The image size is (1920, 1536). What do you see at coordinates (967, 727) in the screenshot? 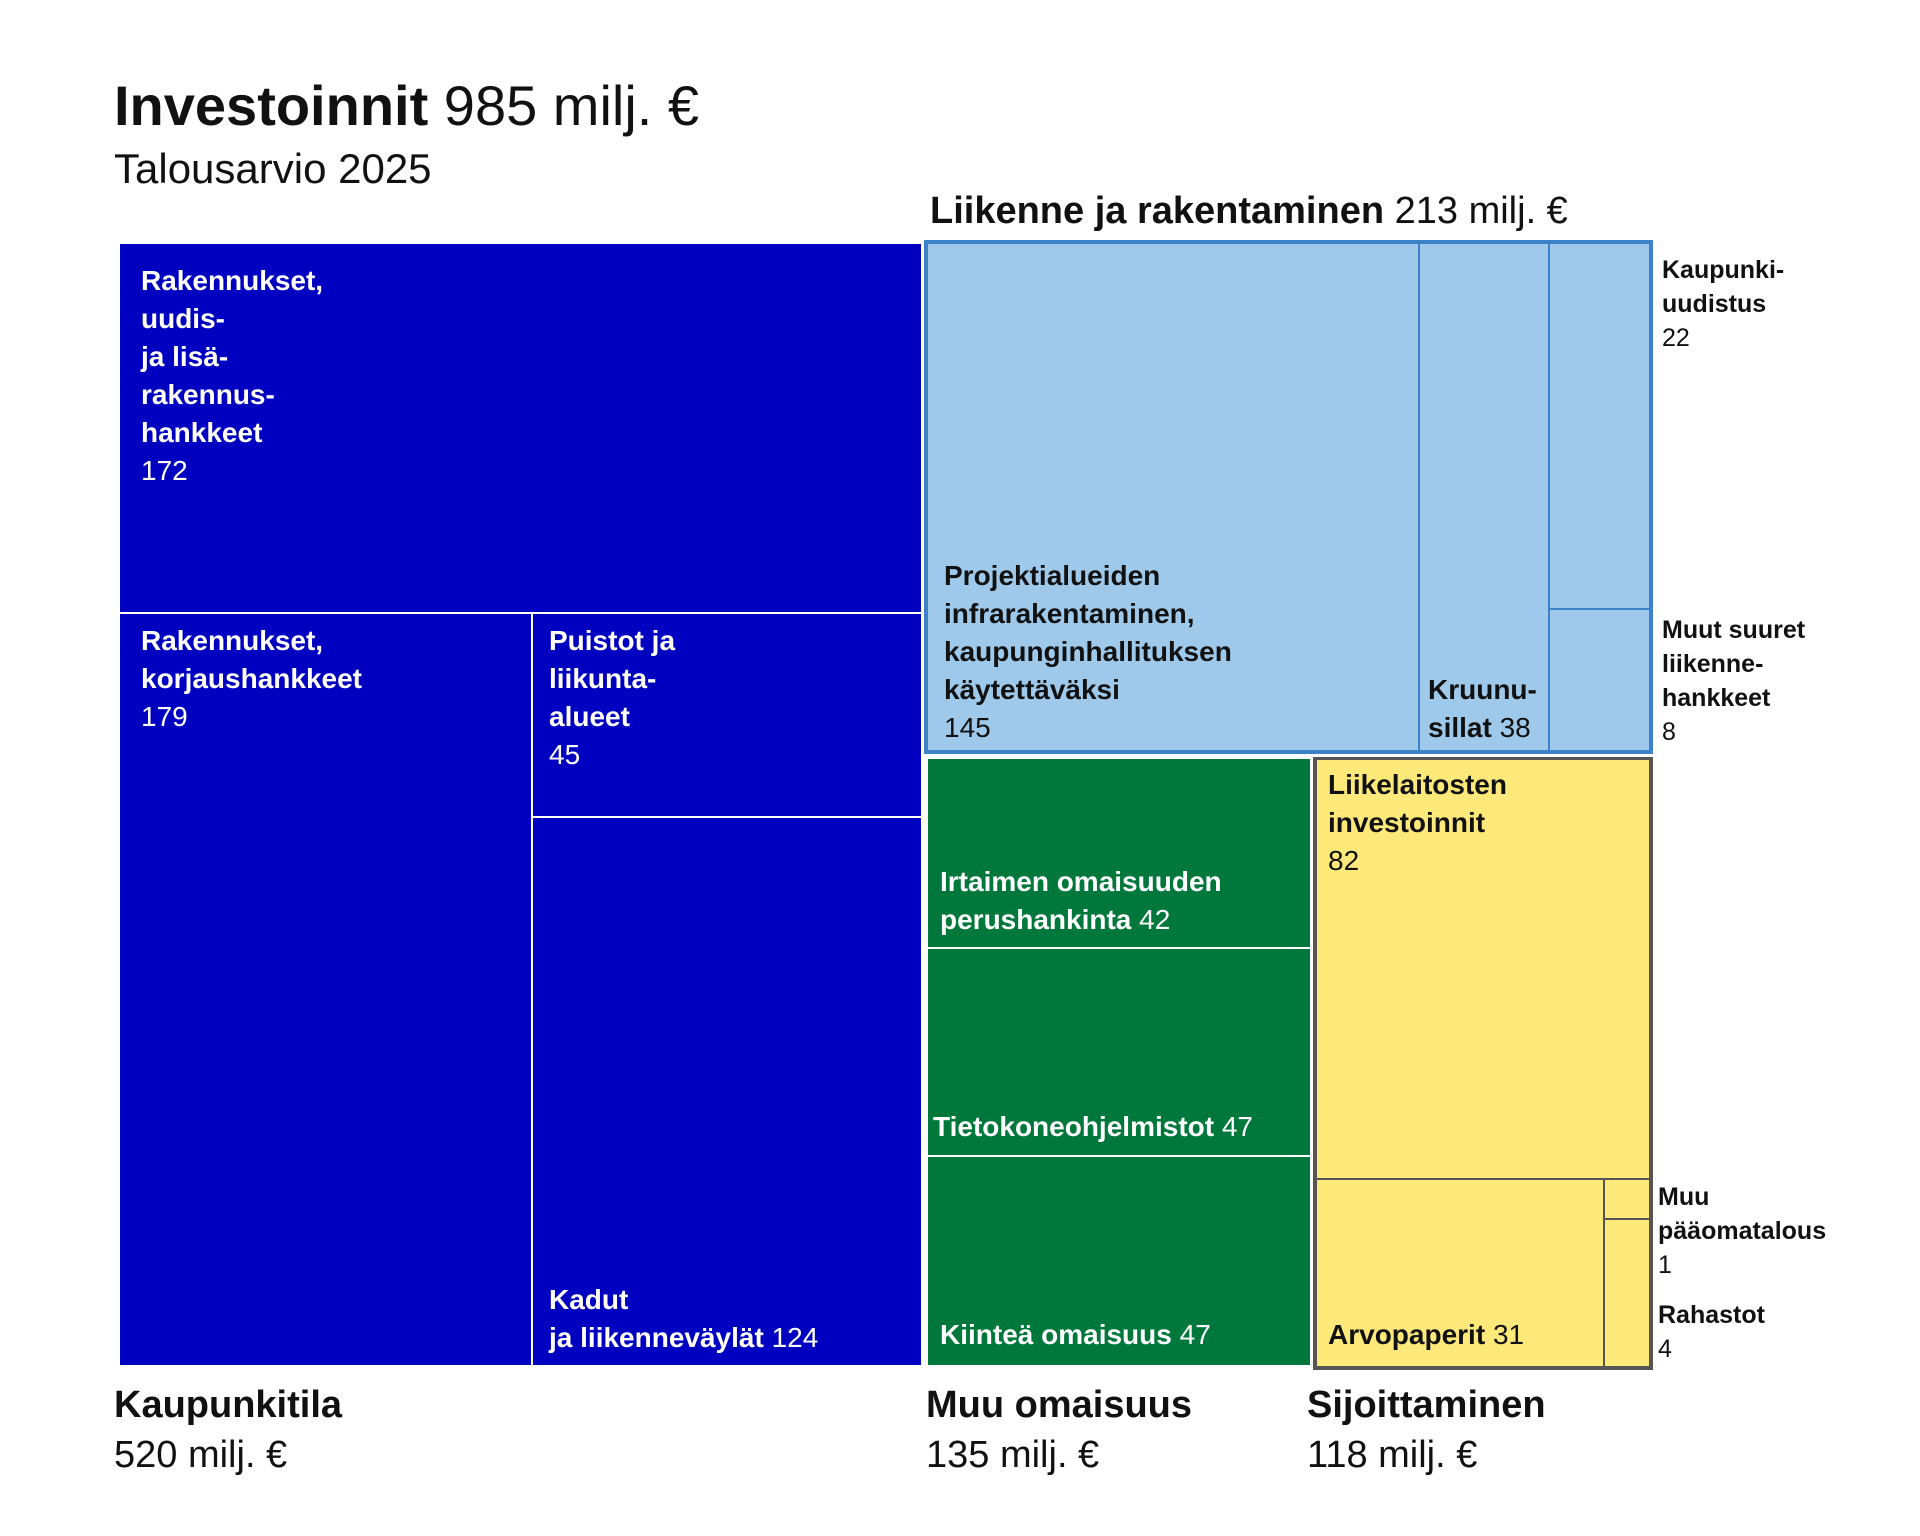
I see `label-value: 145` at bounding box center [967, 727].